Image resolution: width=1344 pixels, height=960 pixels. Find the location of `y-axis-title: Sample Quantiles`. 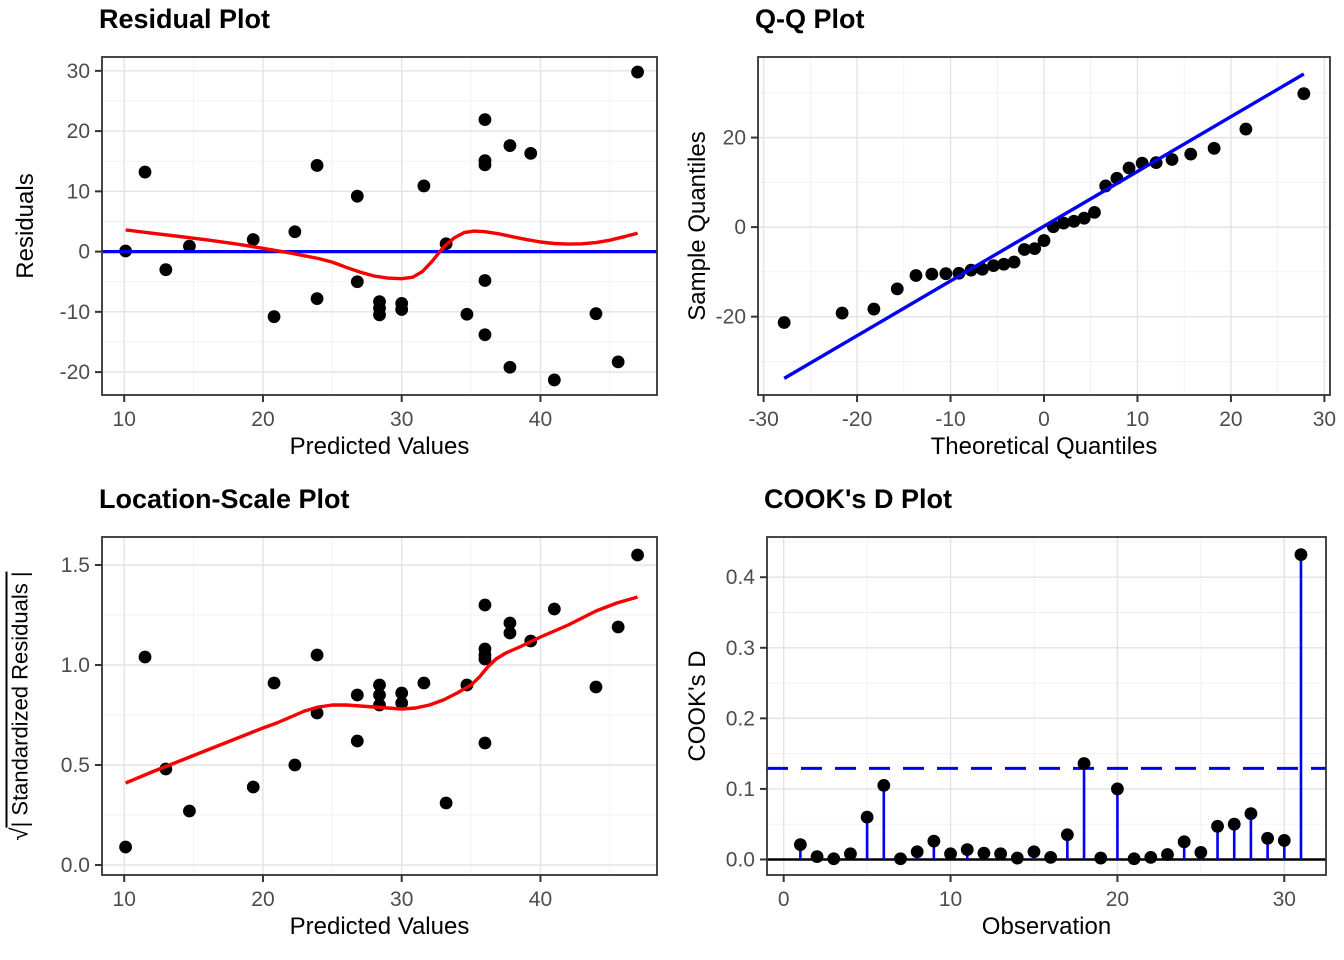

y-axis-title: Sample Quantiles is located at coordinates (697, 226).